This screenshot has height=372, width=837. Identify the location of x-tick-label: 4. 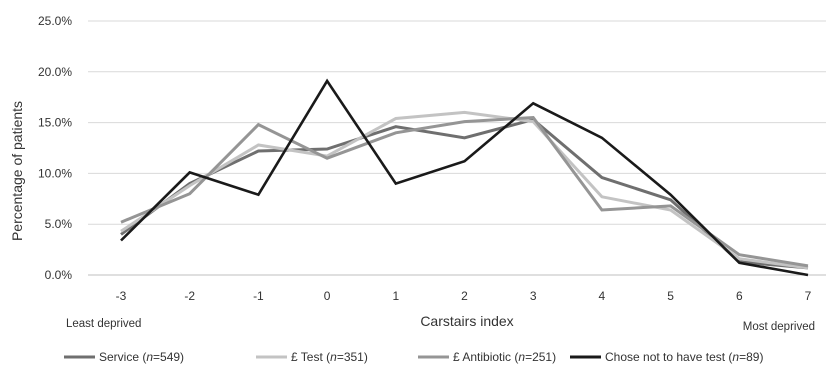
(602, 296).